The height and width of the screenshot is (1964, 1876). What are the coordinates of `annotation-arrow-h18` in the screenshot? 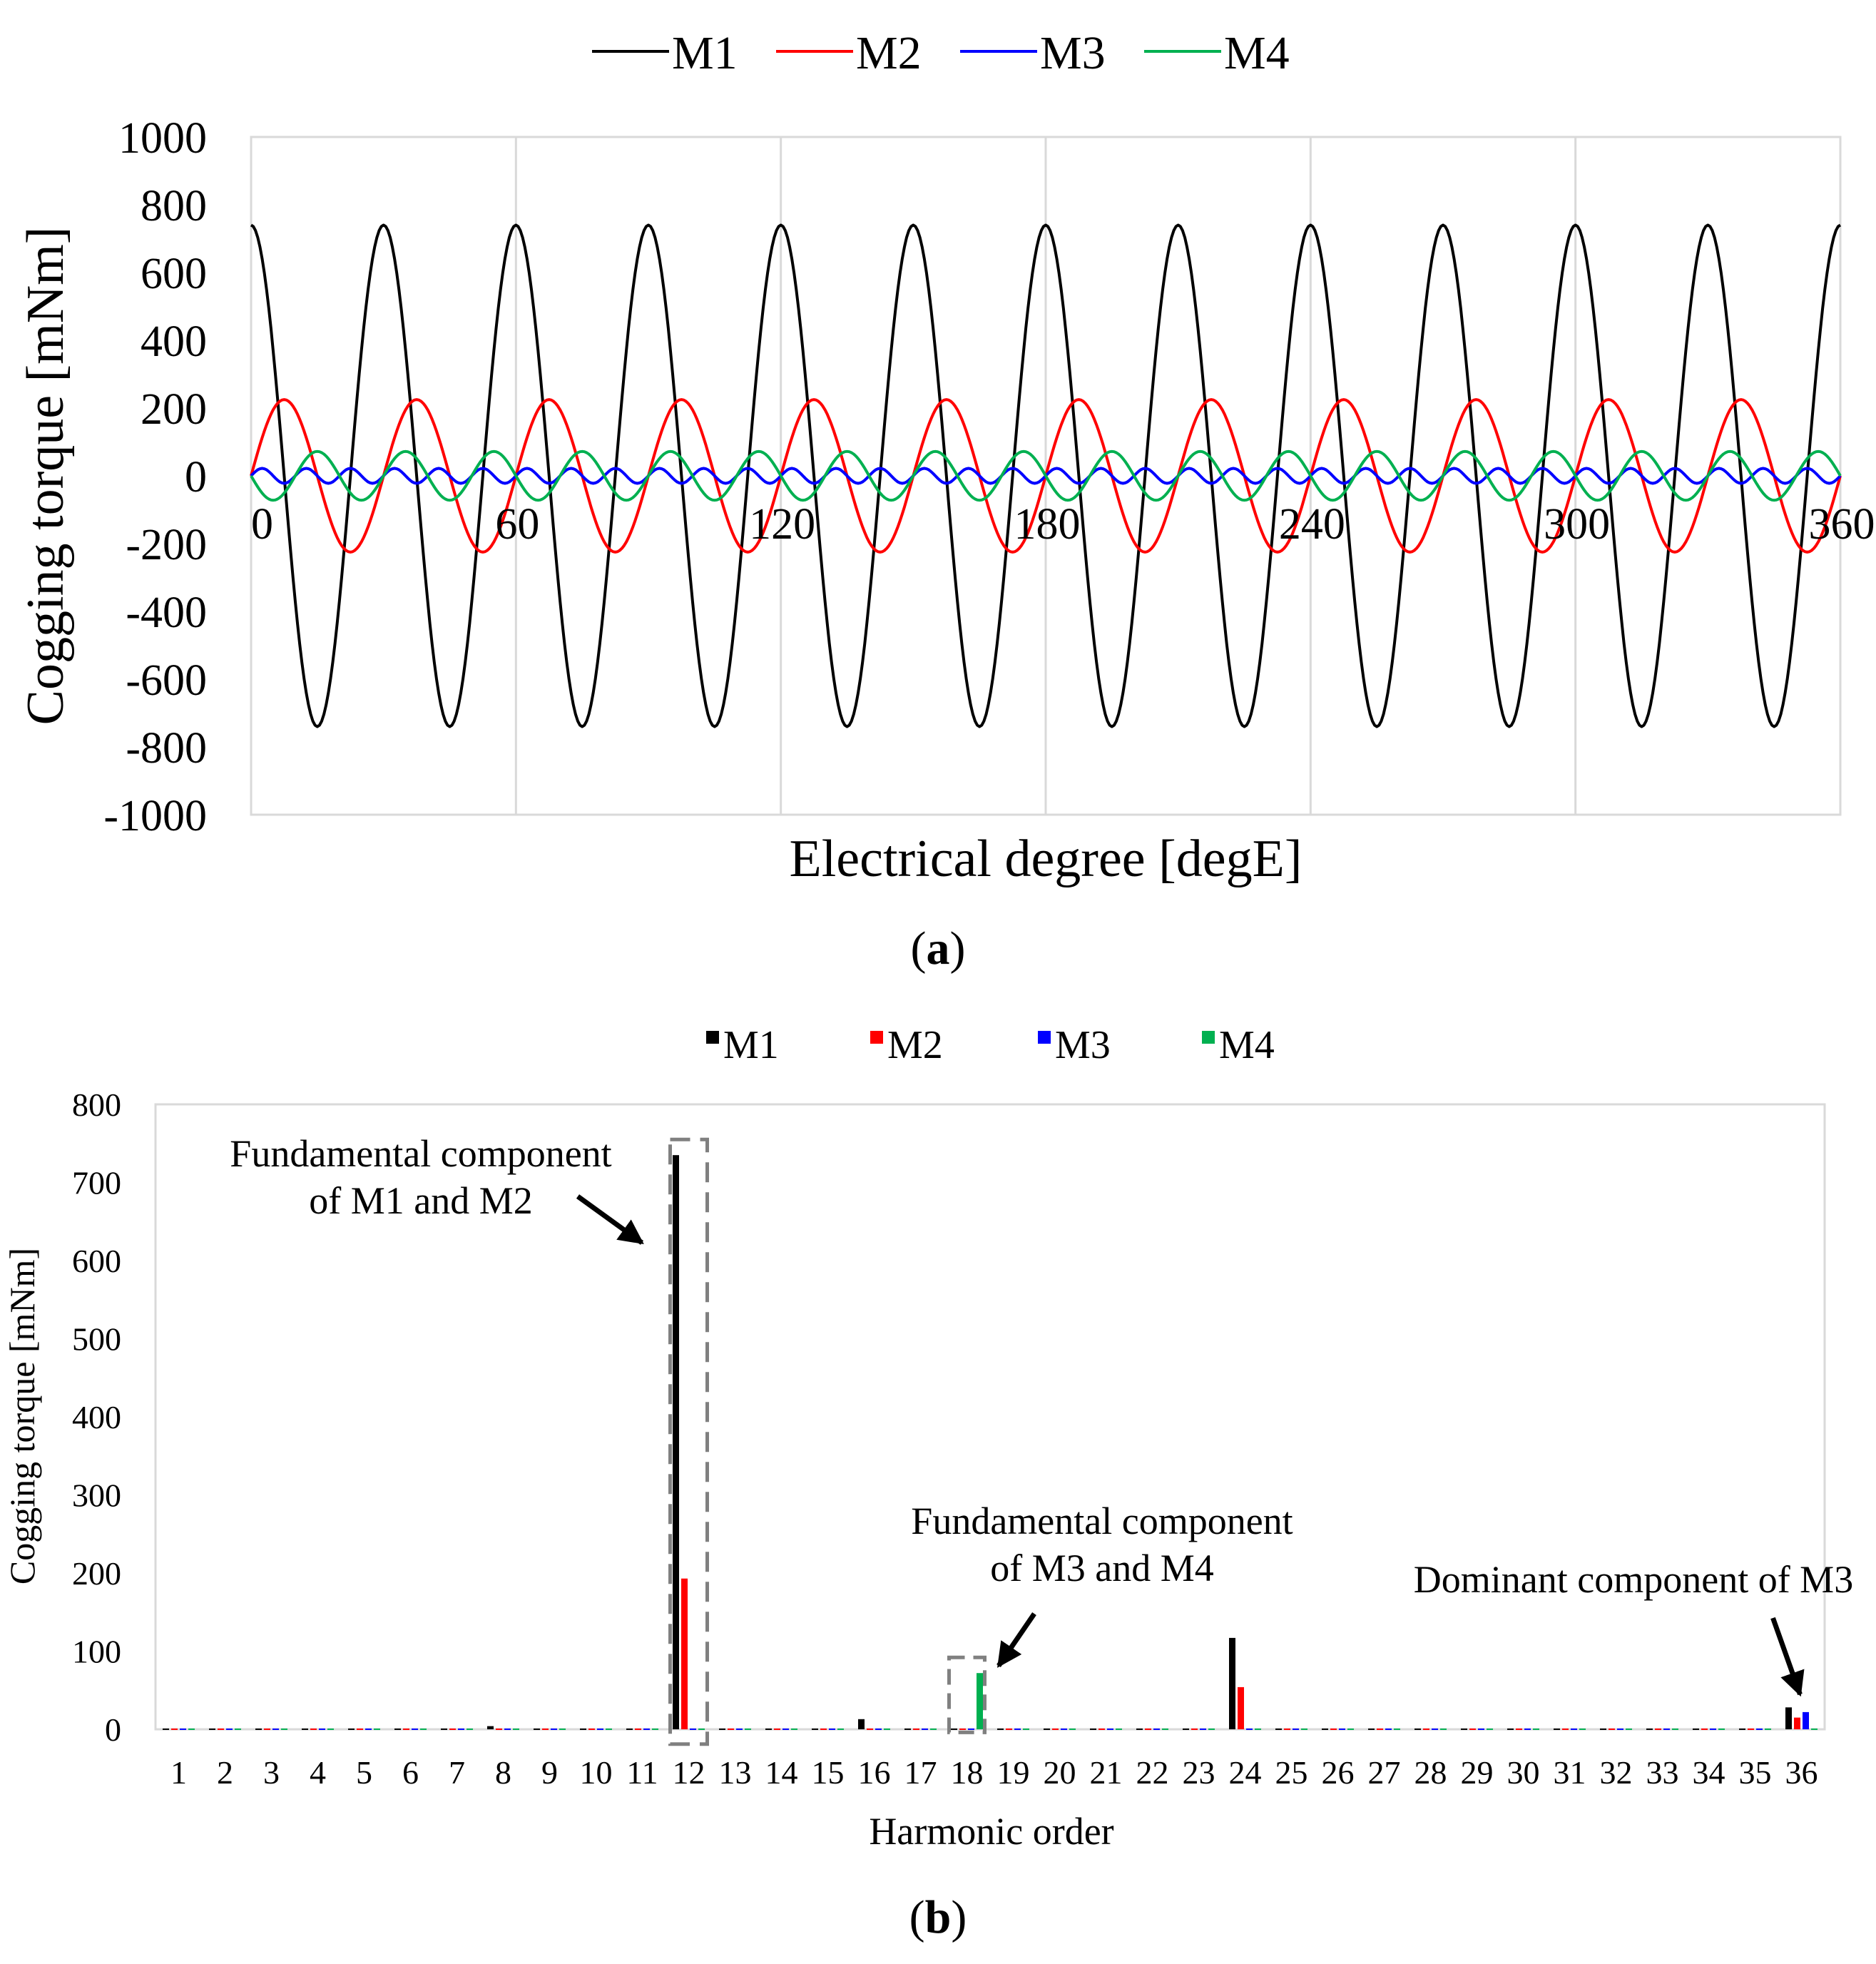 It's located at (1016, 1640).